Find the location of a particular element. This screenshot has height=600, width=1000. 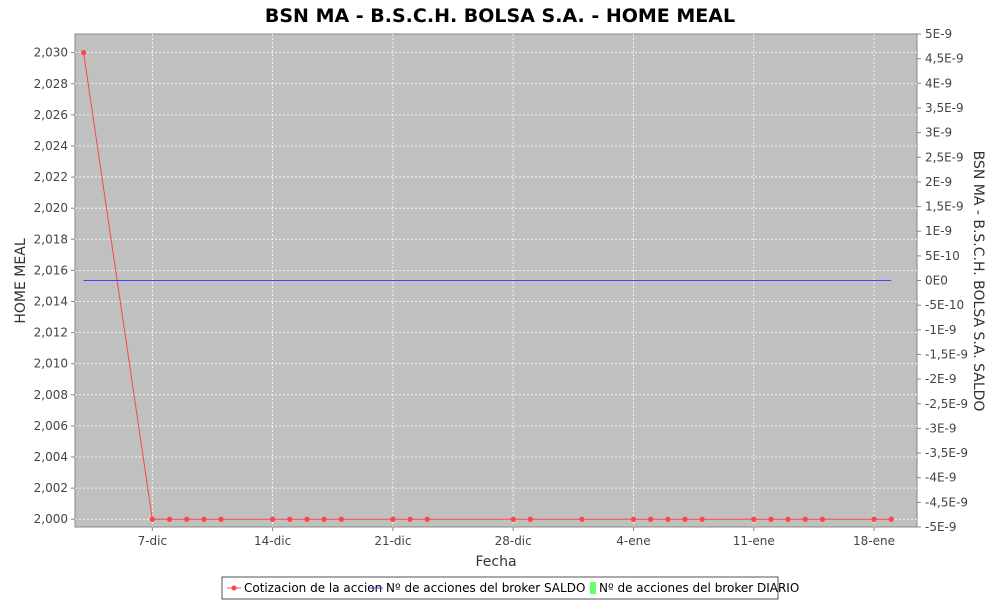

legend-entry-label: Nº de acciones del broker DIARIO is located at coordinates (699, 588).